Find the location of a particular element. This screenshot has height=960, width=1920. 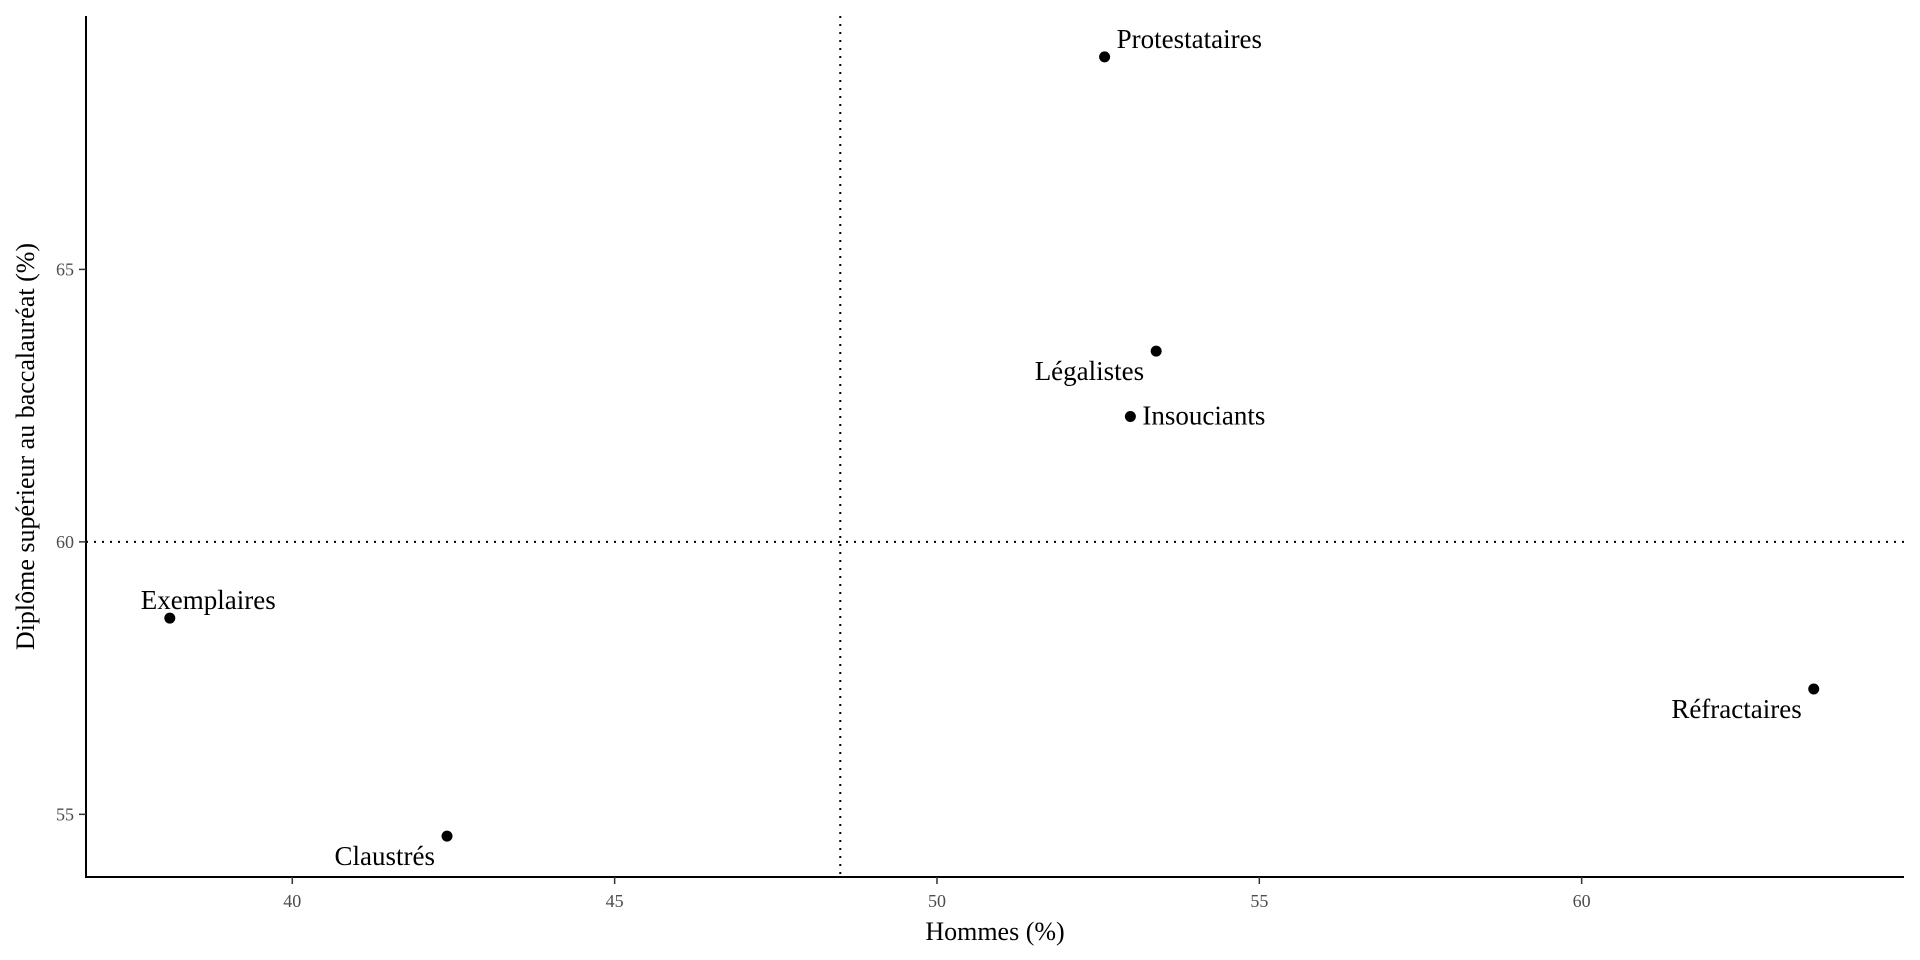

y-tick-label: 65 is located at coordinates (65, 269).